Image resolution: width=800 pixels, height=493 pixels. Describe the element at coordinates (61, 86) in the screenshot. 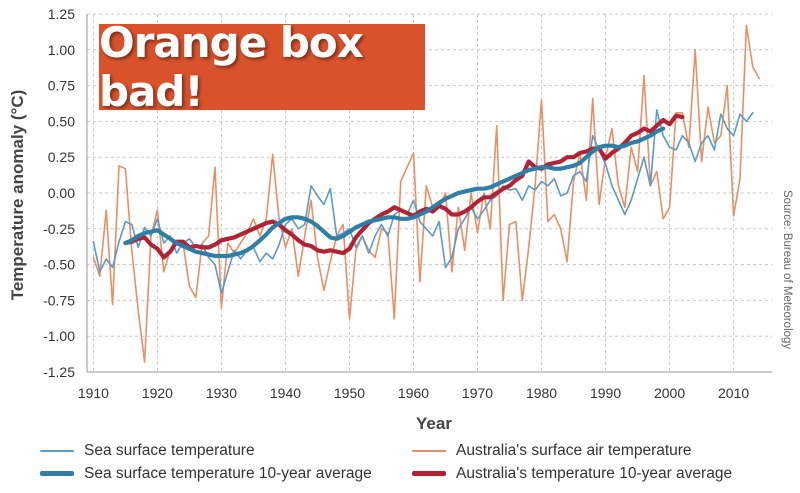

I see `y-tick-label-8: 0.75` at that location.